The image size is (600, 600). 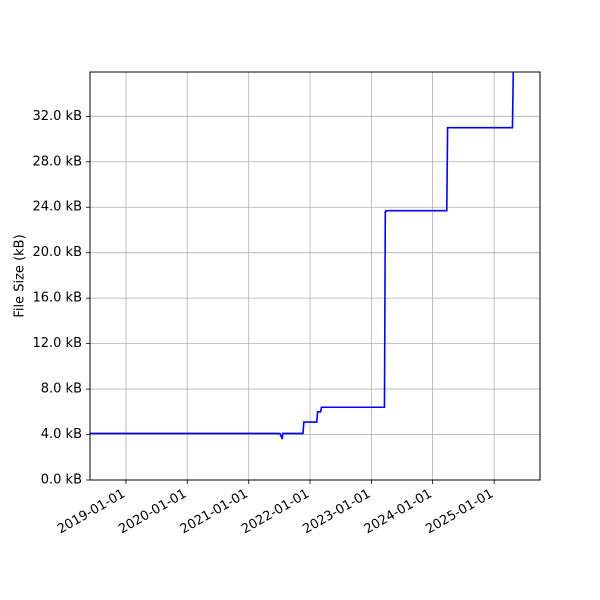 What do you see at coordinates (61, 434) in the screenshot?
I see `y-tick-label: 4.0 kB` at bounding box center [61, 434].